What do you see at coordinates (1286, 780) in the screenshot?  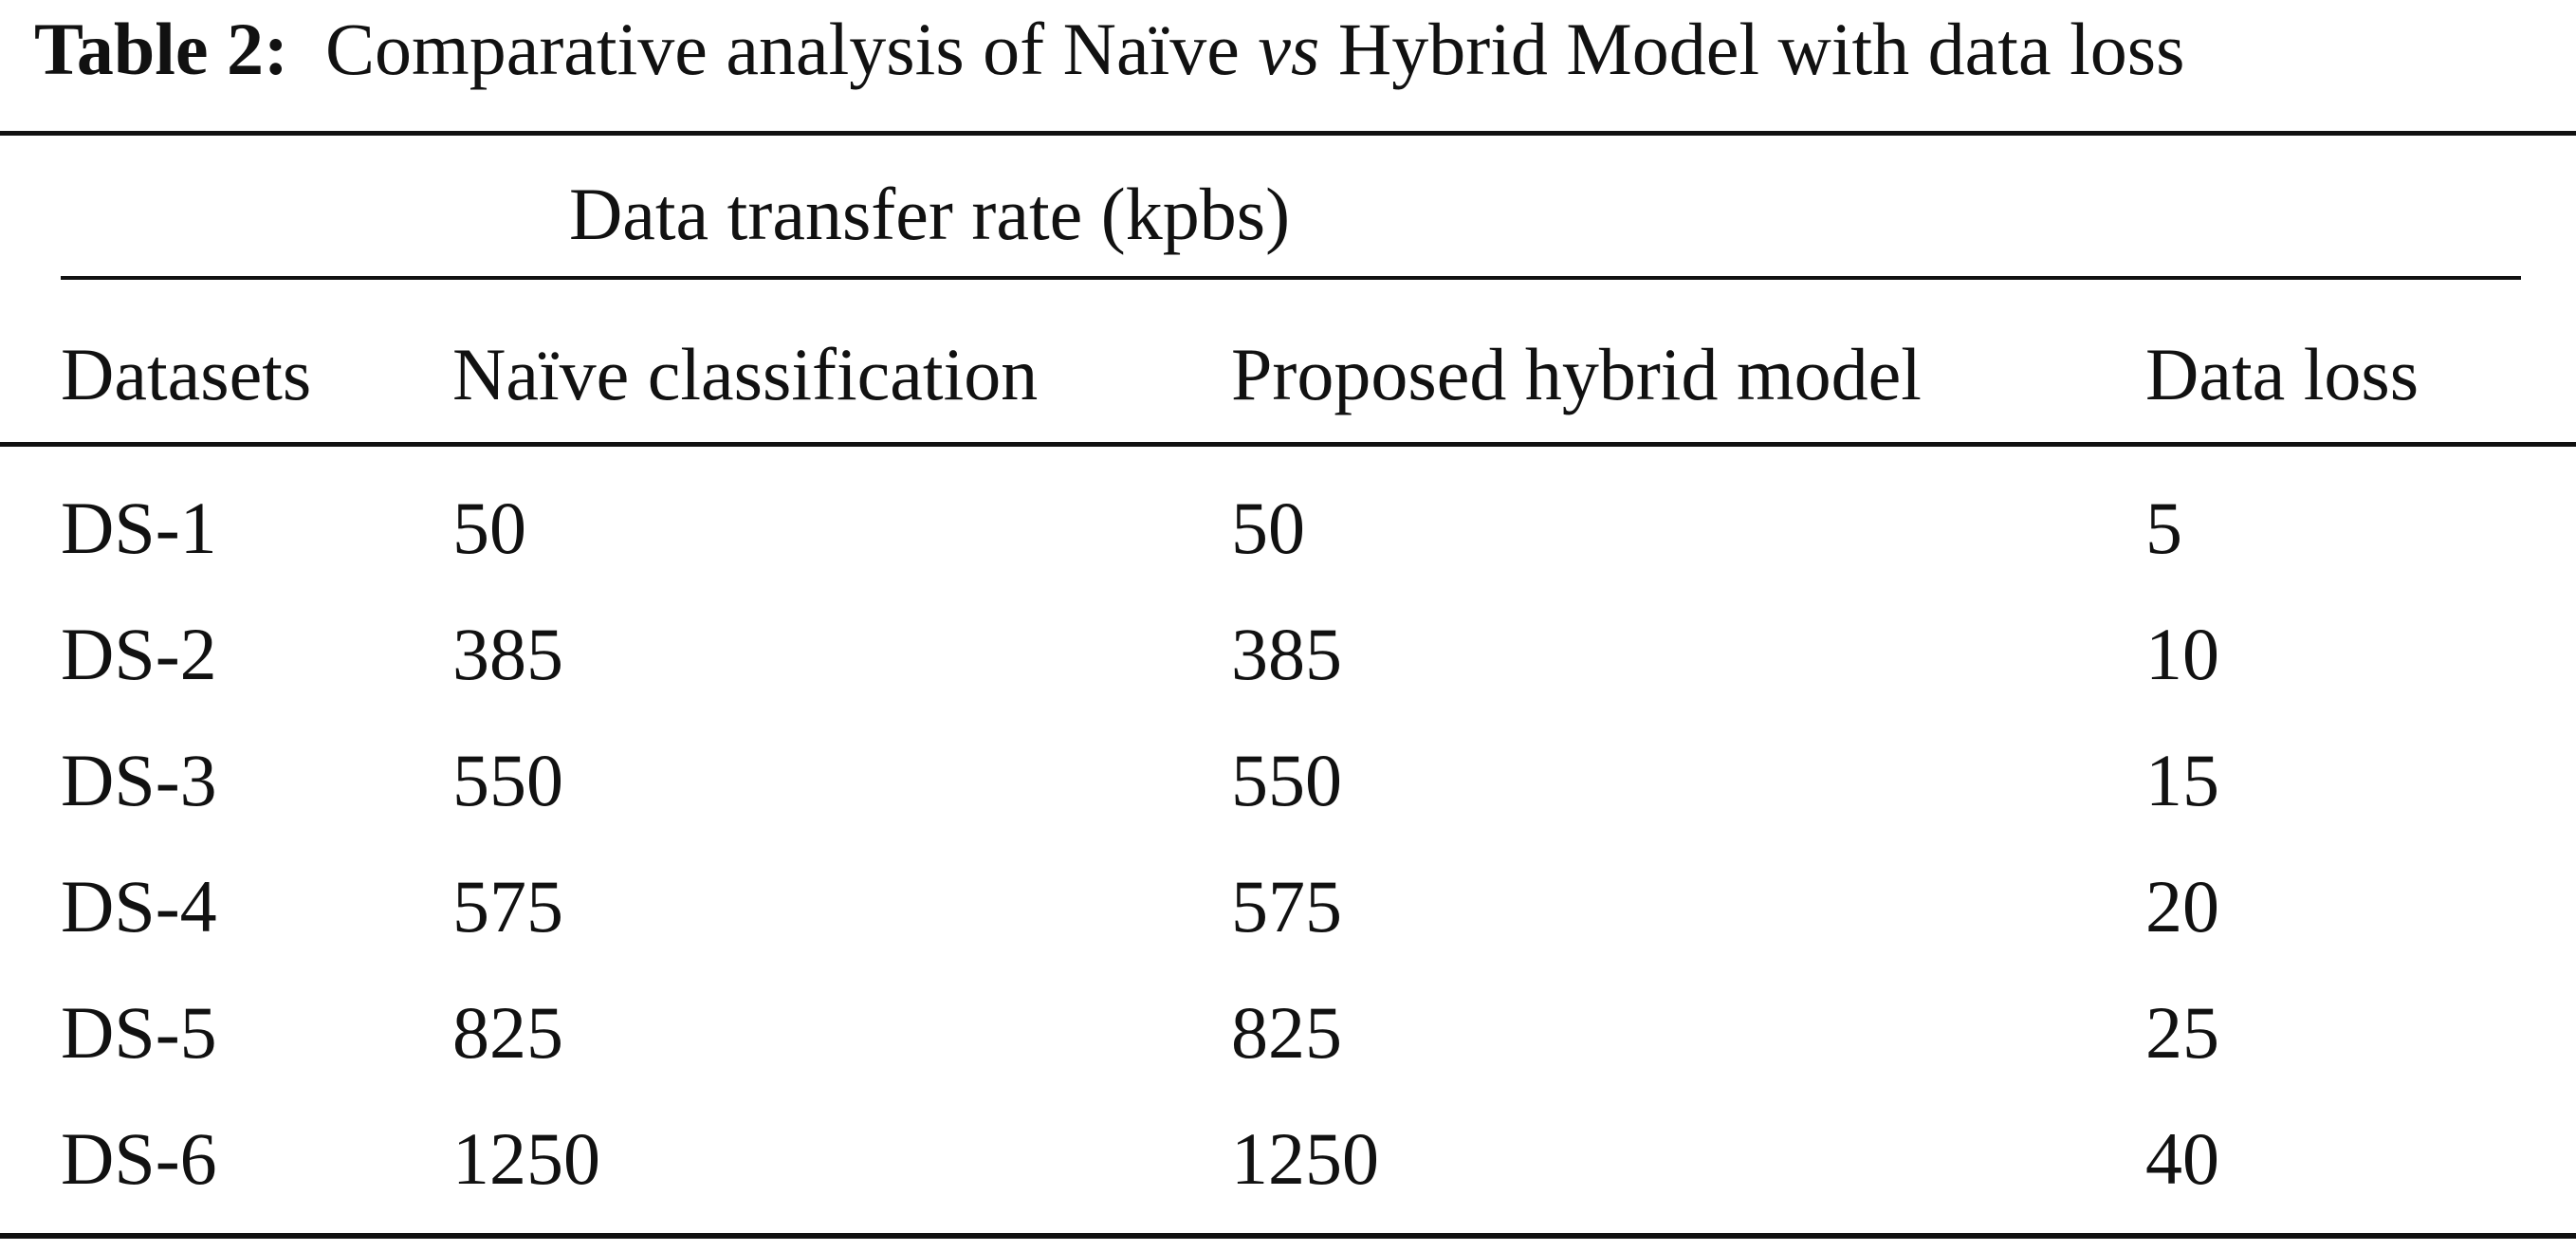 I see `table-cell-hybrid: 550` at bounding box center [1286, 780].